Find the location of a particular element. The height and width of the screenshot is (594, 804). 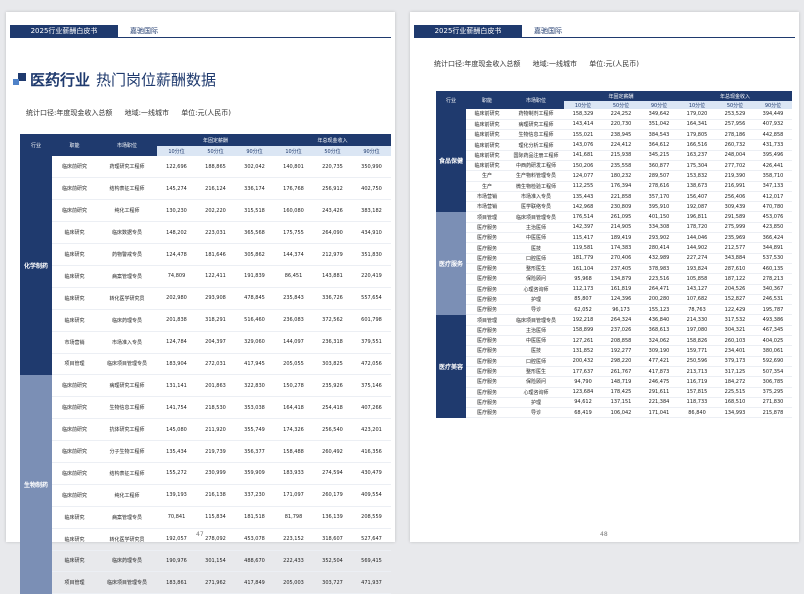

report-title: 2025行业薪酬白皮书 is located at coordinates (468, 31).